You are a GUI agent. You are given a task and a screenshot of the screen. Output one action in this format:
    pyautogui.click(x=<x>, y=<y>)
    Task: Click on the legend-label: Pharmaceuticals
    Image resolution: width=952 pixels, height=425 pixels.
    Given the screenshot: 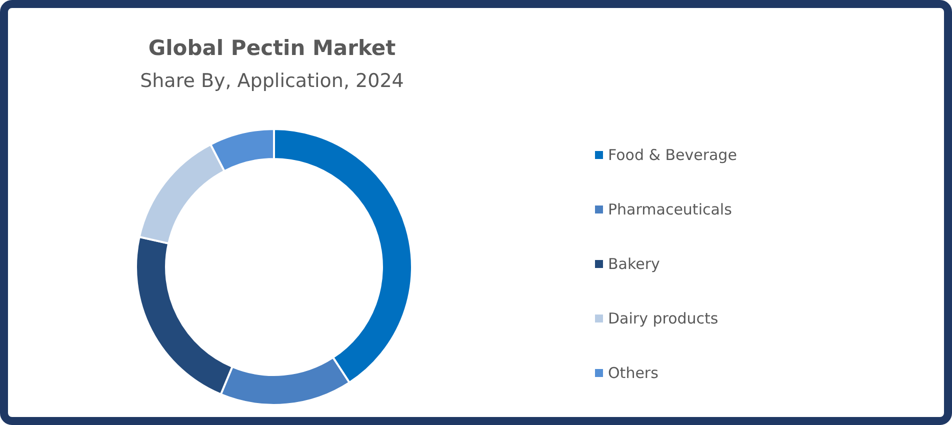 What is the action you would take?
    pyautogui.click(x=670, y=209)
    